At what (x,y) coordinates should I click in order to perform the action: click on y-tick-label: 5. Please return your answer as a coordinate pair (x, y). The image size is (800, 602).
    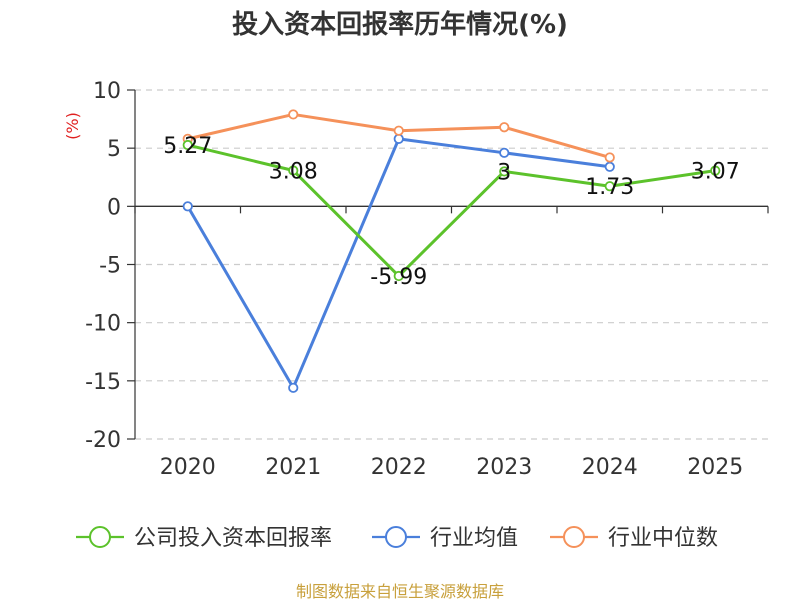
    Looking at the image, I should click on (114, 149).